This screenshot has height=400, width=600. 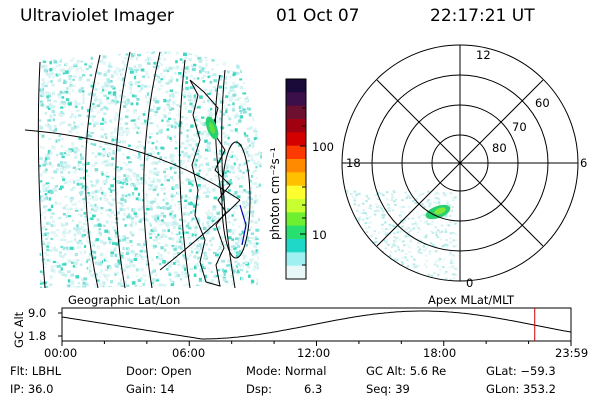 What do you see at coordinates (36, 371) in the screenshot?
I see `status-flt: Flt: LBHL` at bounding box center [36, 371].